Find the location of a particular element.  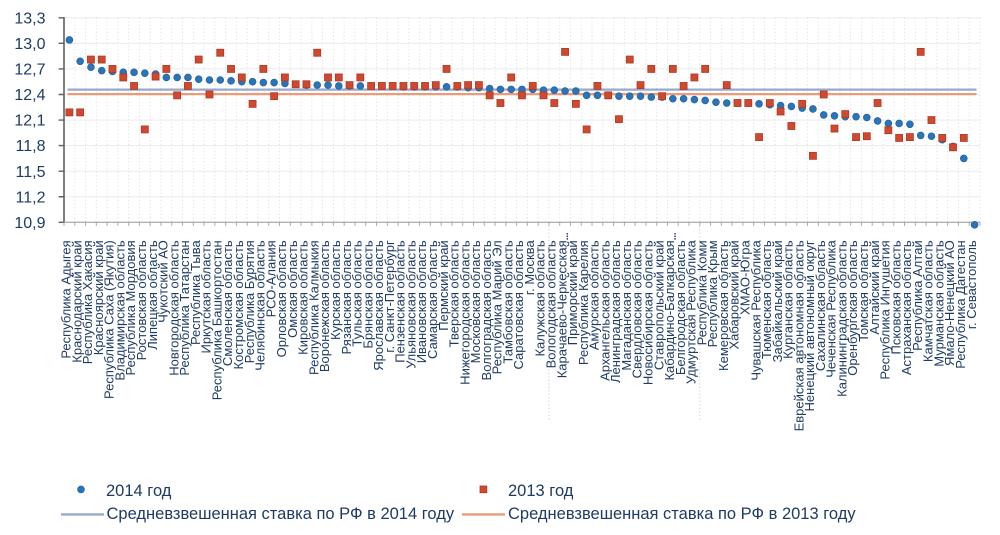

svg-text: Республика Тыва is located at coordinates (195, 293).